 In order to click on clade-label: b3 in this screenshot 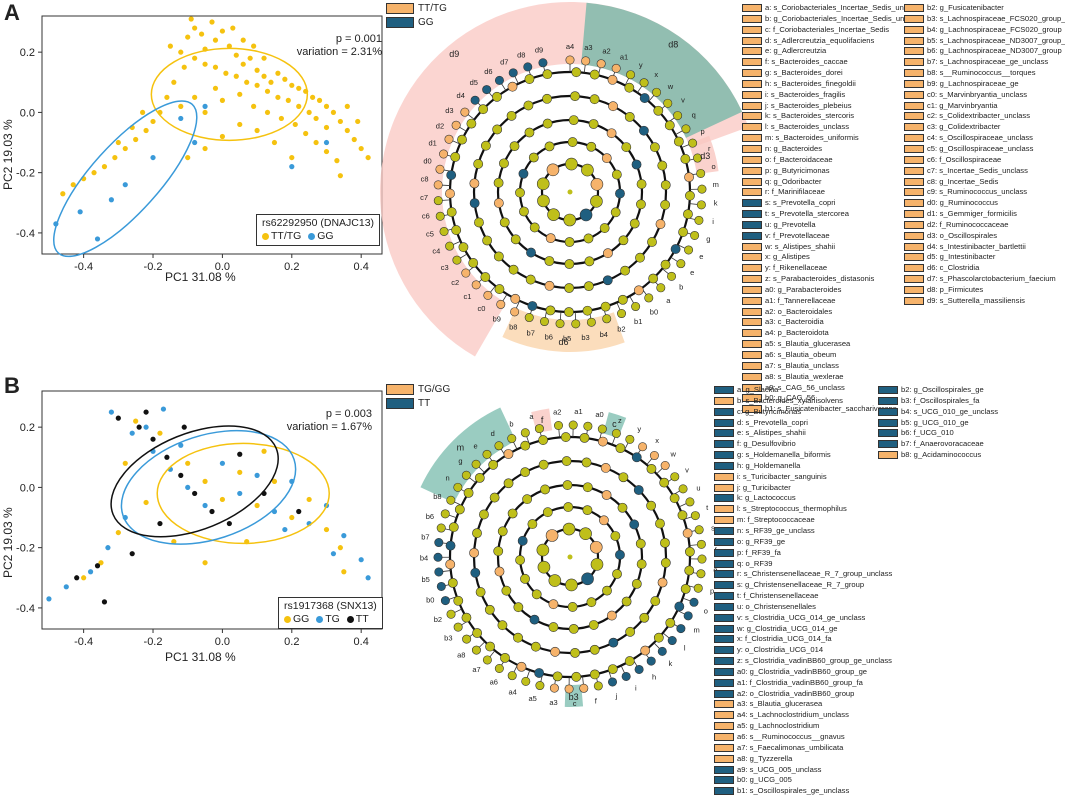, I will do `click(585, 337)`.